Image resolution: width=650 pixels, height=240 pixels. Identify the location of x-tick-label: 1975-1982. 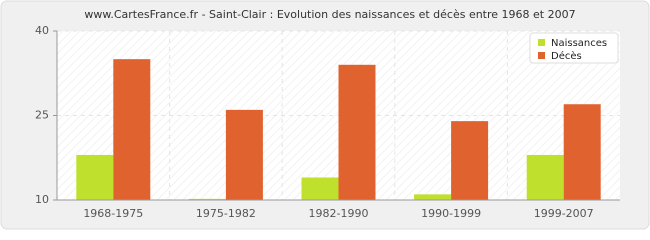
(226, 213).